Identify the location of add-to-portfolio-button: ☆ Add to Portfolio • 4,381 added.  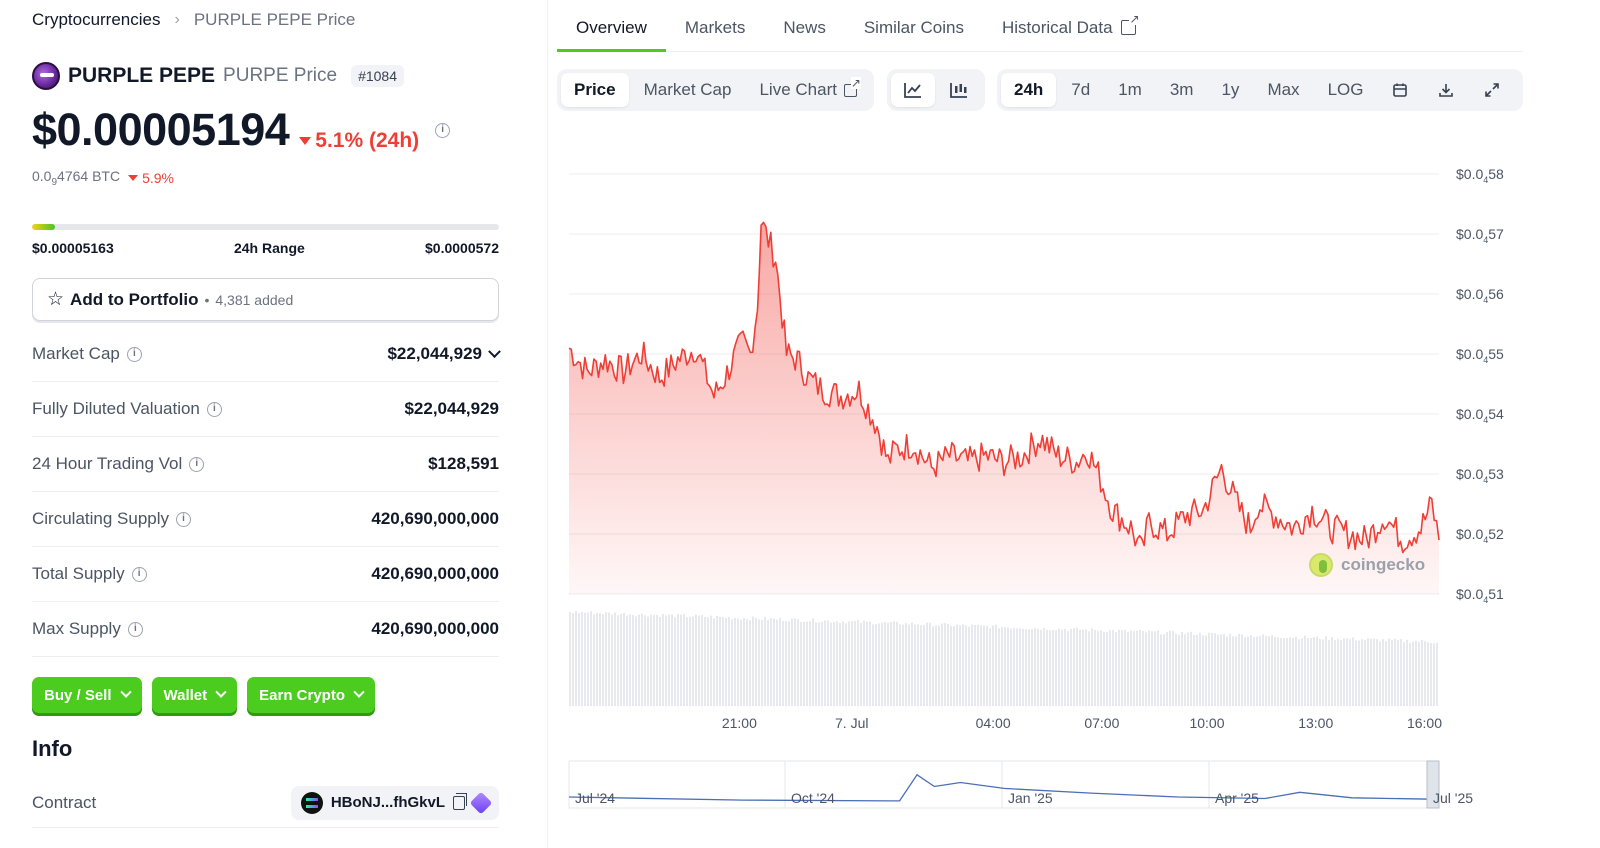
(265, 299).